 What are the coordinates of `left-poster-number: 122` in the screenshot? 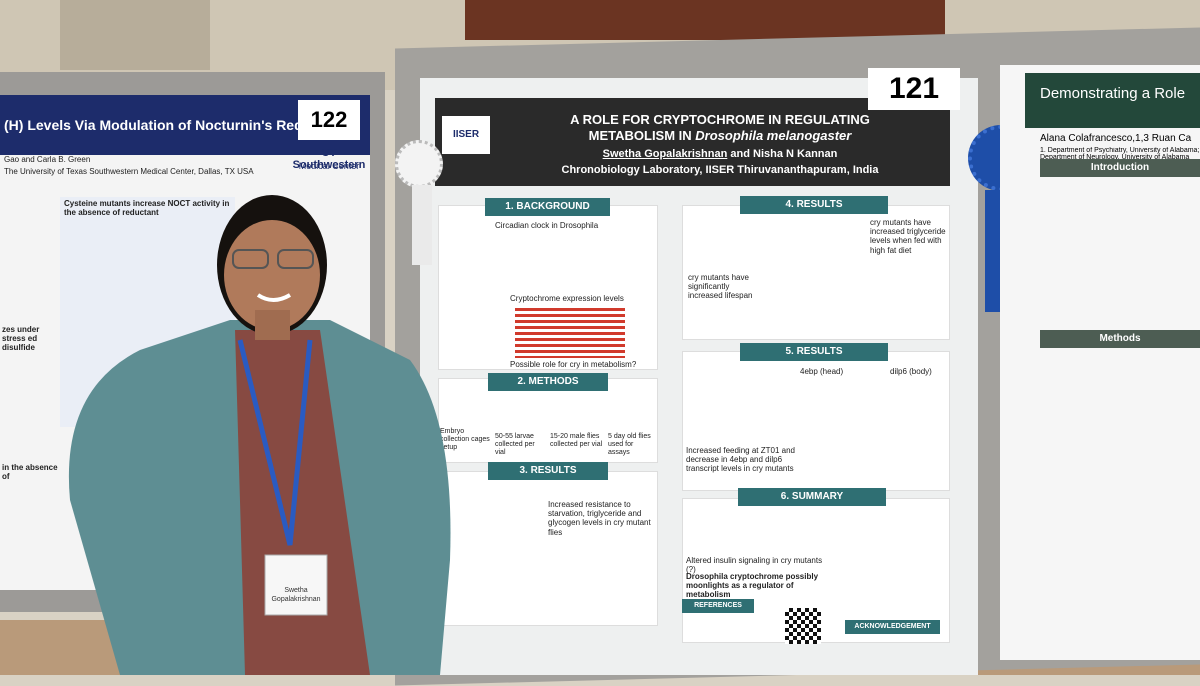 It's located at (329, 120).